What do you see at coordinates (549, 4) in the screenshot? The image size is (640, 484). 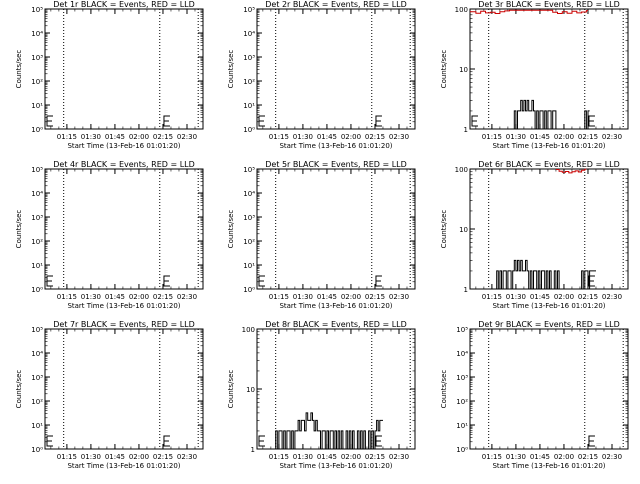 I see `panel-title: Det 3r BLACK = Events, RED = LLD` at bounding box center [549, 4].